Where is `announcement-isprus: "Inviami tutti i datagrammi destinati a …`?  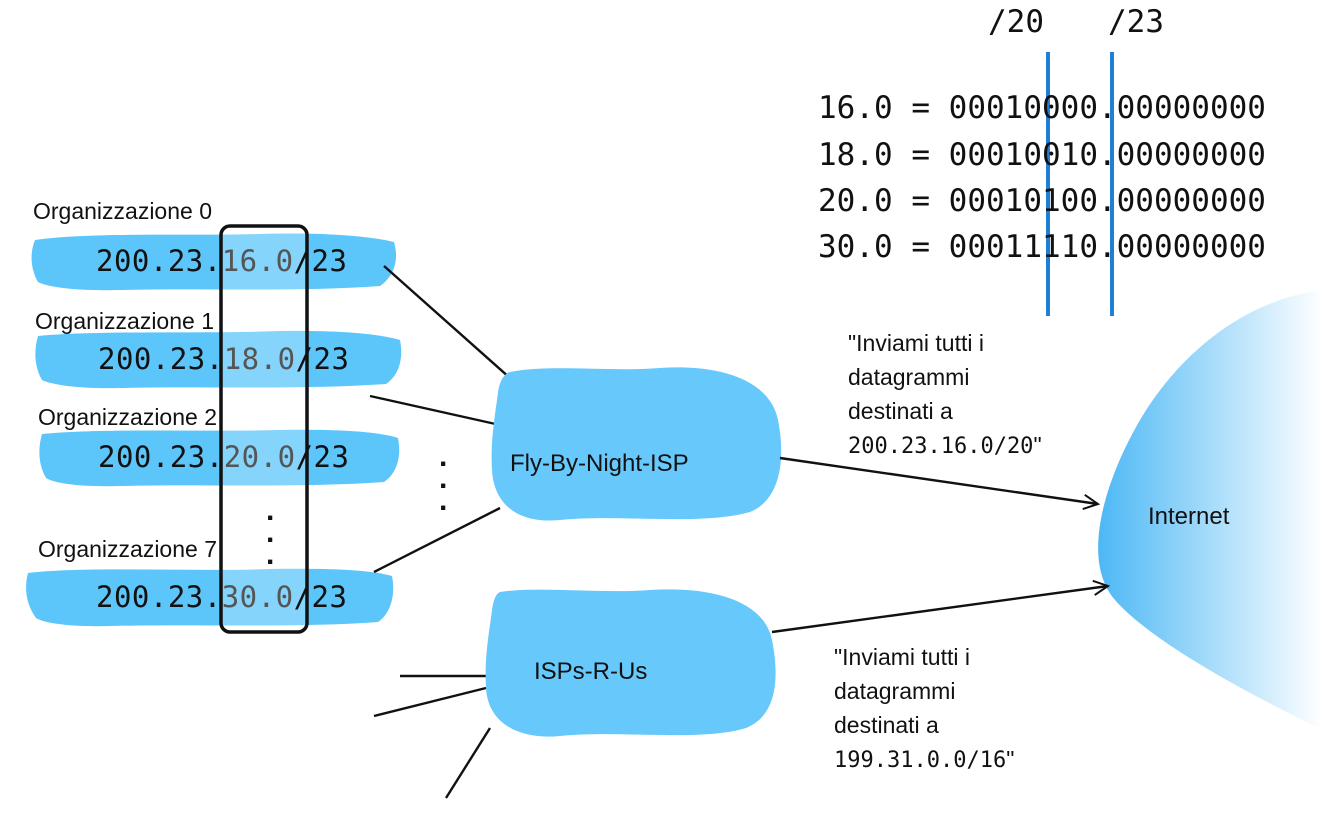 announcement-isprus: "Inviami tutti i datagrammi destinati a … is located at coordinates (924, 709).